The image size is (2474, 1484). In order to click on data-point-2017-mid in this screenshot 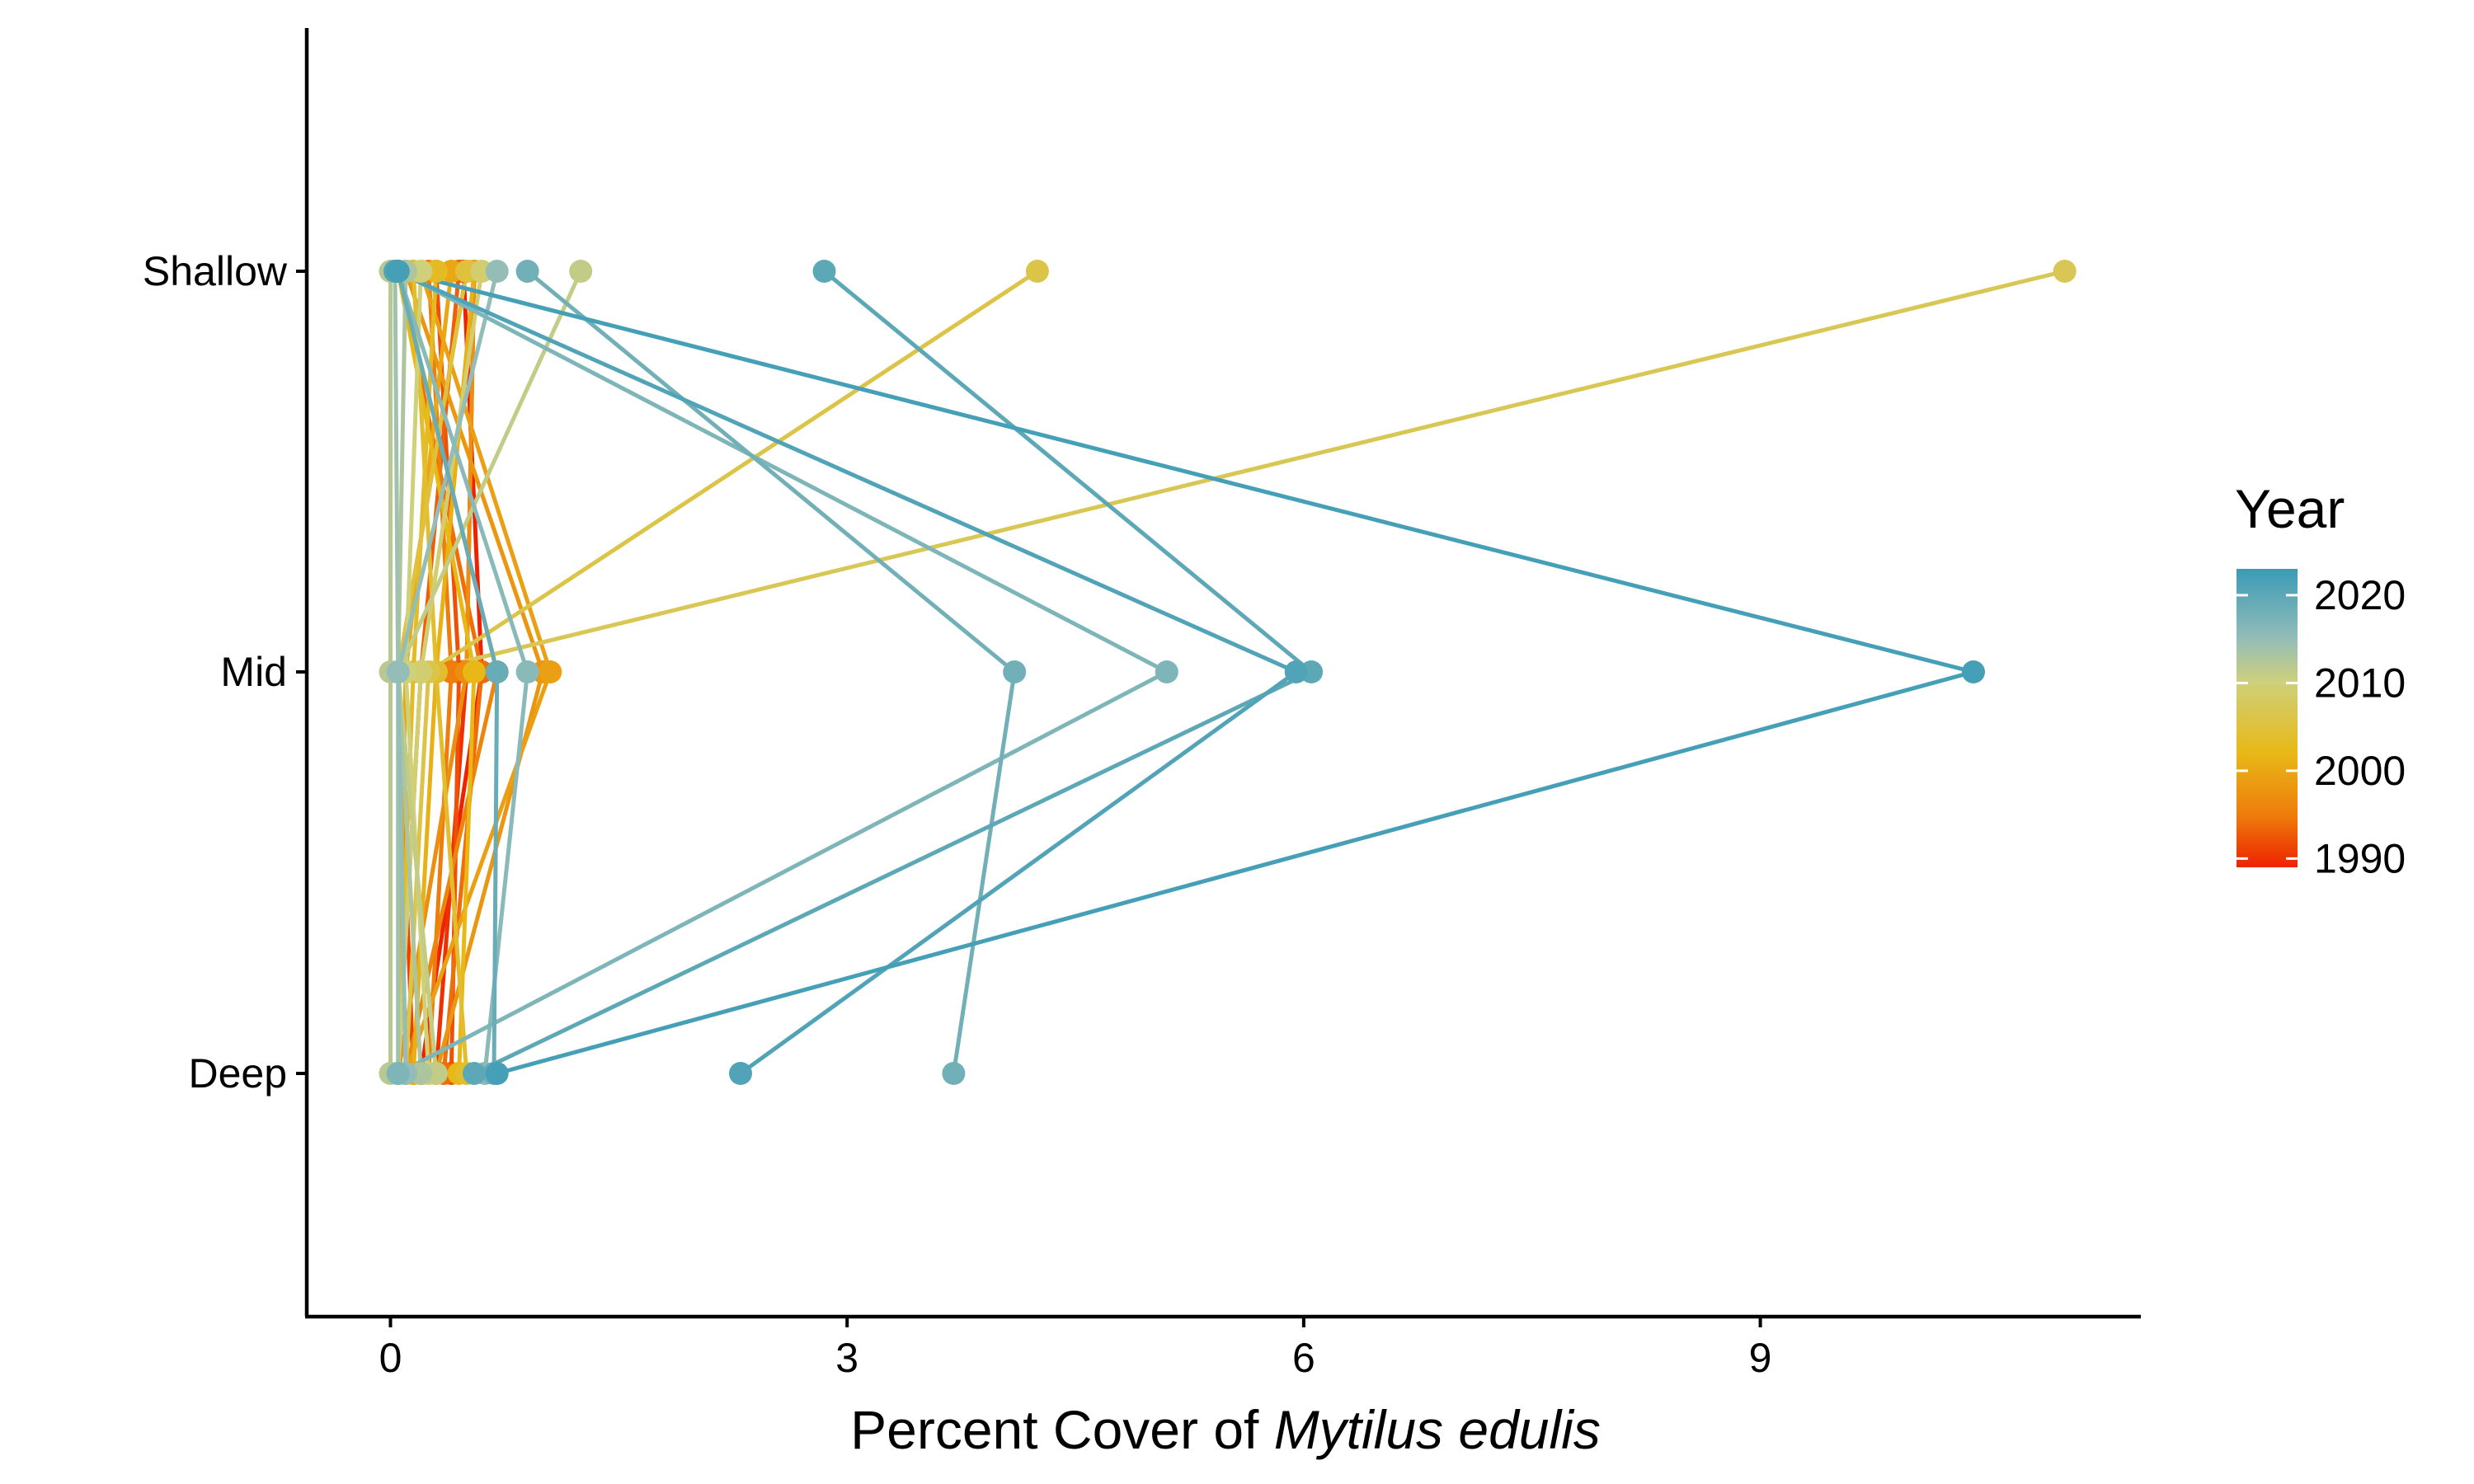, I will do `click(1166, 671)`.